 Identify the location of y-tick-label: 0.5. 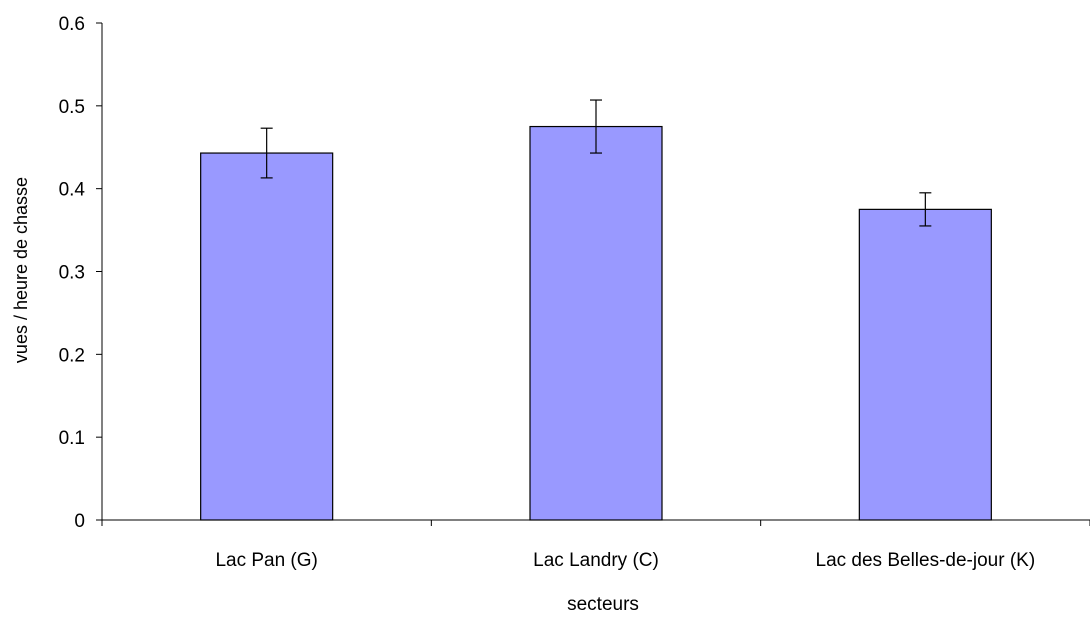
(72, 107).